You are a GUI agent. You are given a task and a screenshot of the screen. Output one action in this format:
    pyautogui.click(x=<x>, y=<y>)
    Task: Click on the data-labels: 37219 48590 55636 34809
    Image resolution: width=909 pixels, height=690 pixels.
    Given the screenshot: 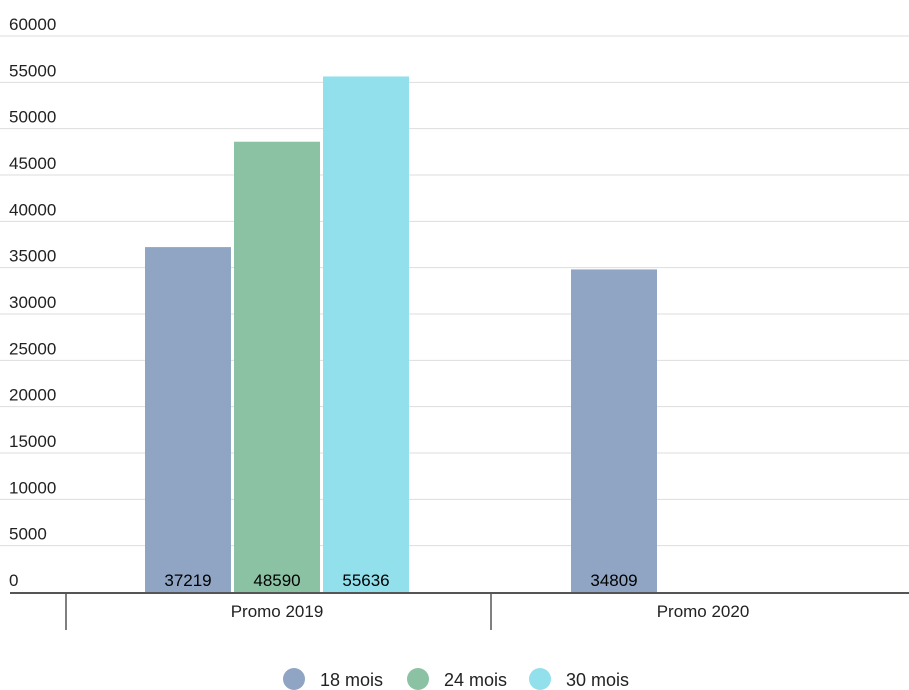 What is the action you would take?
    pyautogui.click(x=400, y=580)
    